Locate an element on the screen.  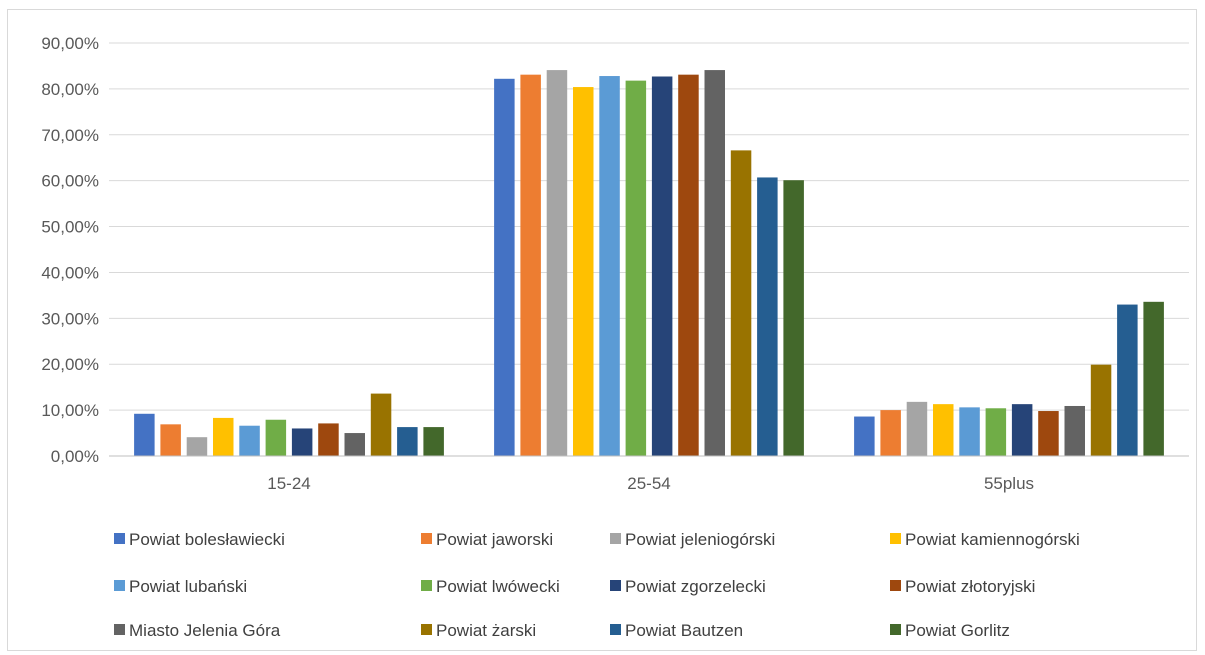
y-tick-label: 40,00% is located at coordinates (70, 272).